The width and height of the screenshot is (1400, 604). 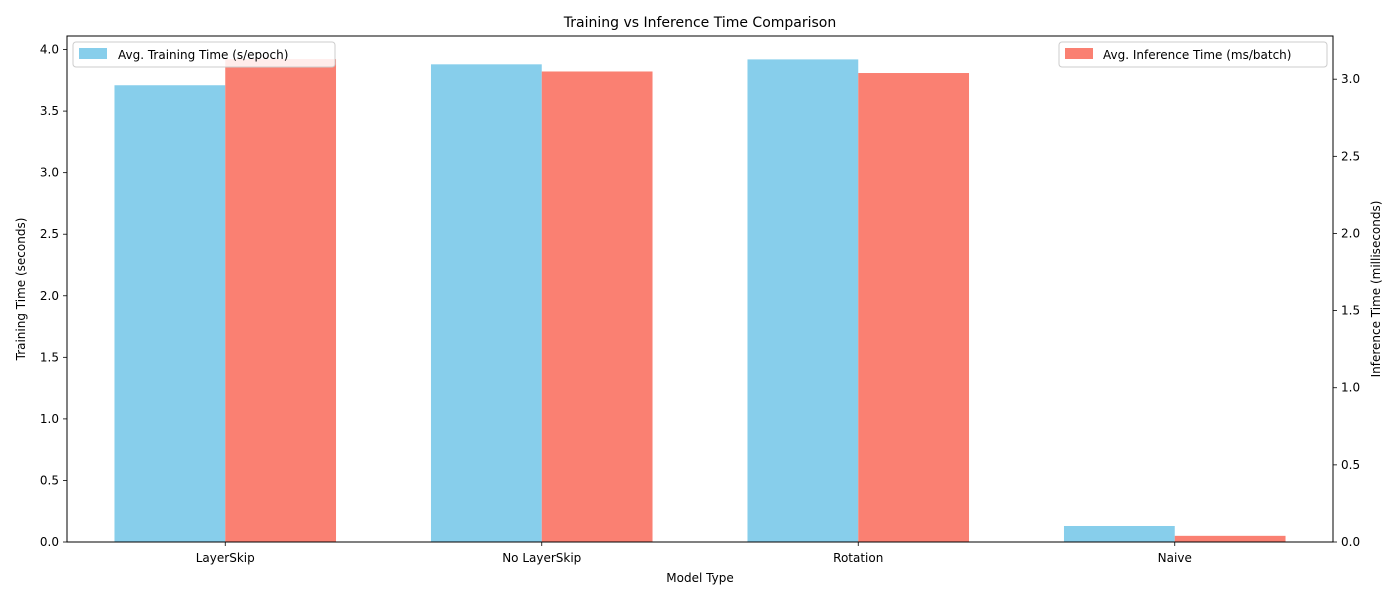 What do you see at coordinates (49, 173) in the screenshot?
I see `y-tick-label-left: 3.0` at bounding box center [49, 173].